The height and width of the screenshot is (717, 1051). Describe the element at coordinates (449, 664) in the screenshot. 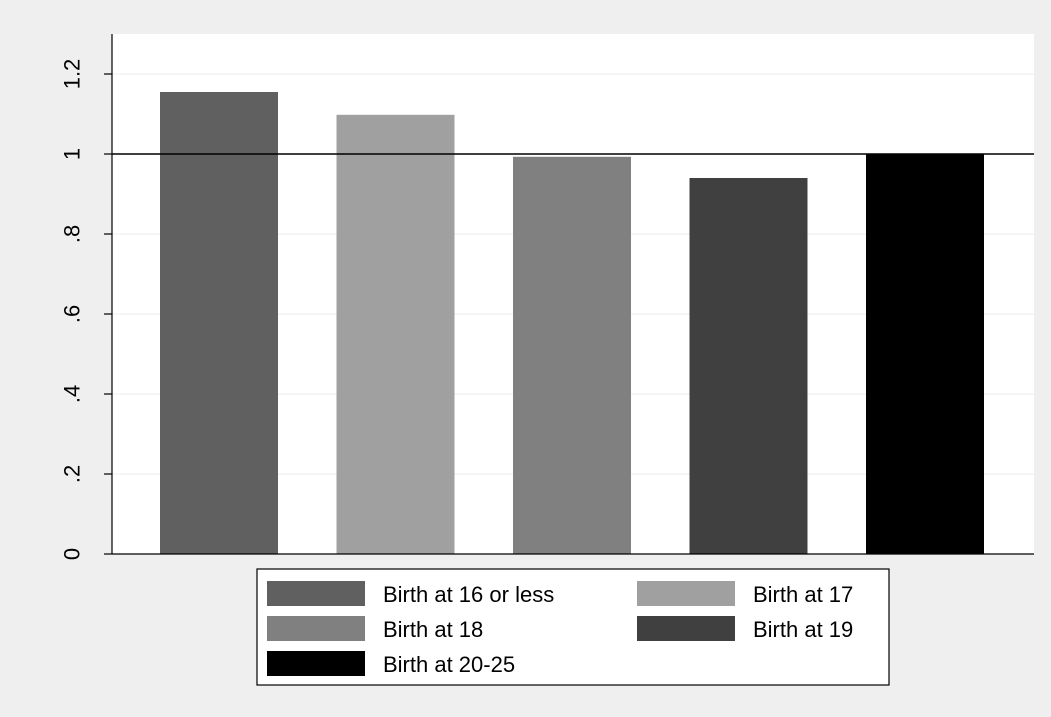

I see `legend-label-5: Birth at 20-25` at that location.